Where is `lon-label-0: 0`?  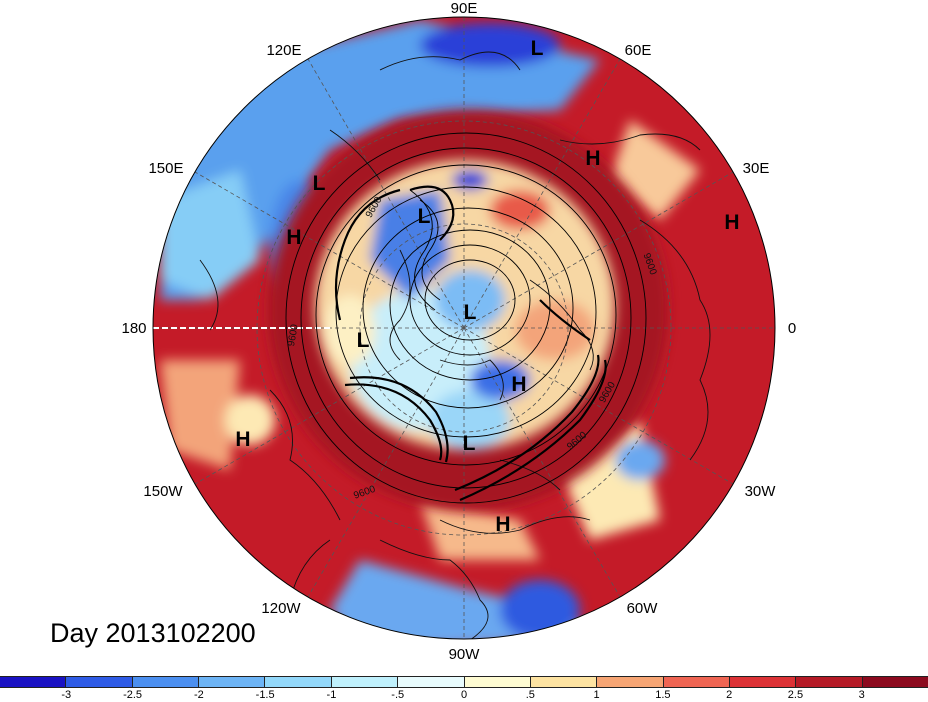
lon-label-0: 0 is located at coordinates (792, 328).